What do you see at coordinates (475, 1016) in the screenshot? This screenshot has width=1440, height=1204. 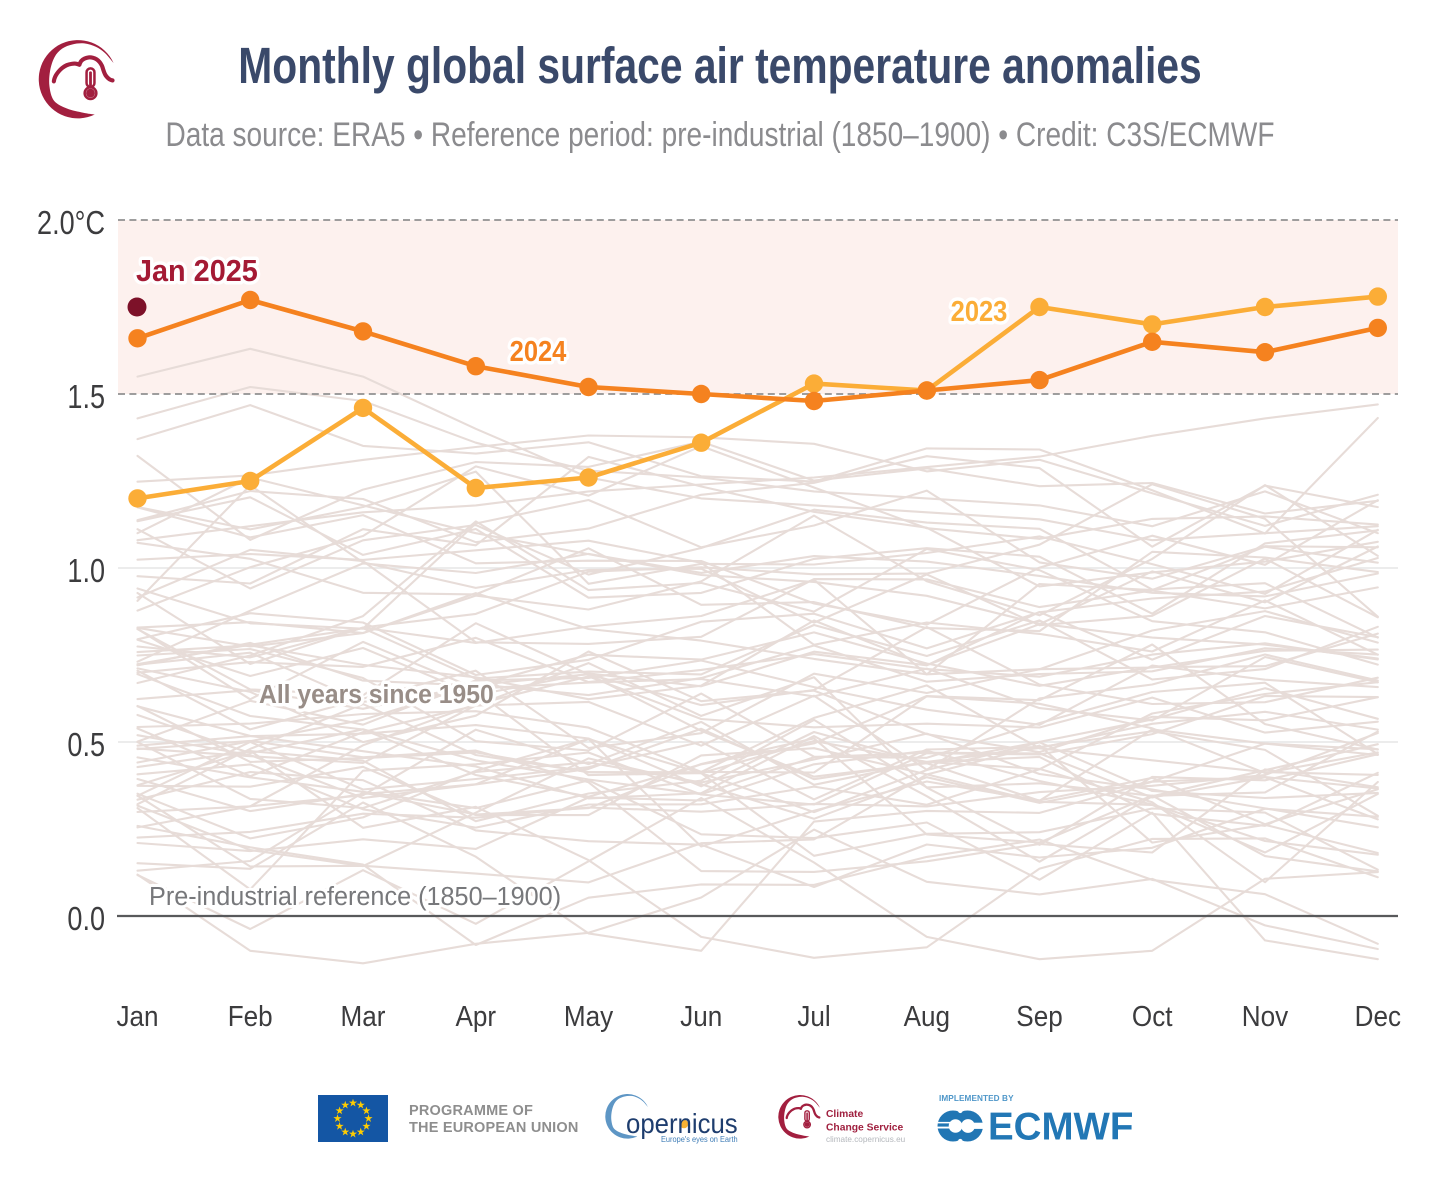 I see `svg-text: Apr` at bounding box center [475, 1016].